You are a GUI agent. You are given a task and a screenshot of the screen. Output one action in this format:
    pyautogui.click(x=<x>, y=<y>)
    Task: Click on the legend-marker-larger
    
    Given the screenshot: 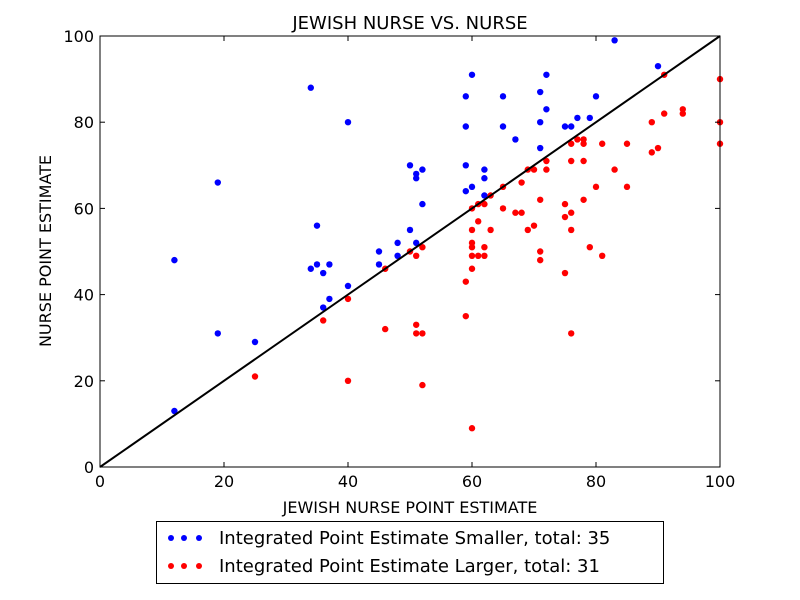 What is the action you would take?
    pyautogui.click(x=188, y=566)
    